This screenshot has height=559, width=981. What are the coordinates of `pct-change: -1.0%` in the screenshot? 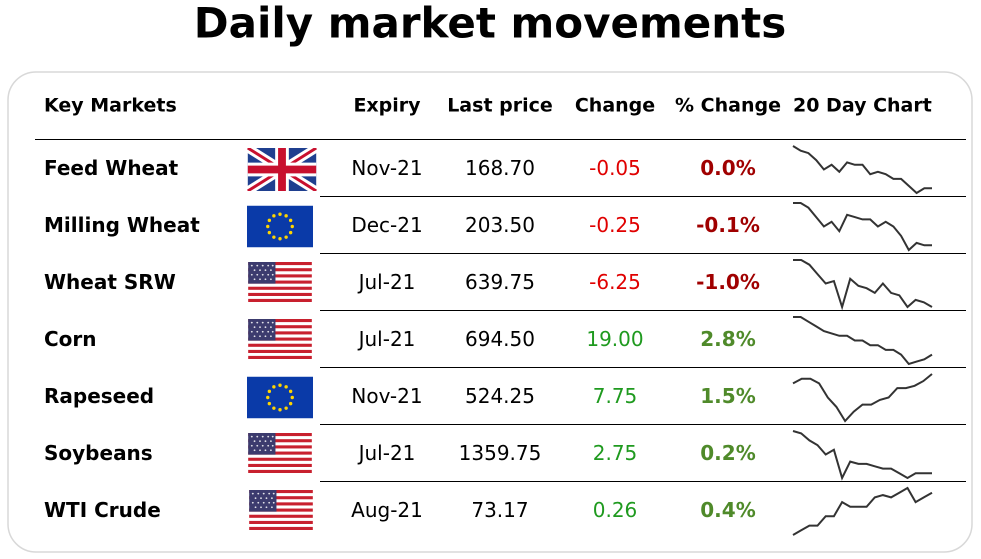 It's located at (728, 282).